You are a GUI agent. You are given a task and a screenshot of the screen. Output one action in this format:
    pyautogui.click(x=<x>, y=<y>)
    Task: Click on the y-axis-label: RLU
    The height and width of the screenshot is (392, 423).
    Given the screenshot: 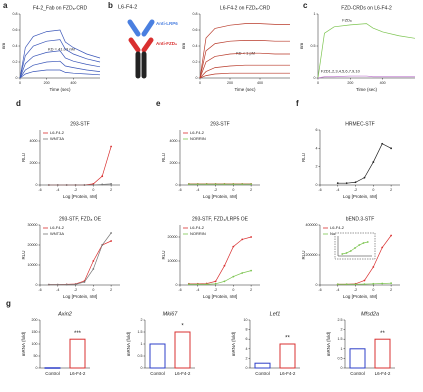 What is the action you would take?
    pyautogui.click(x=23, y=157)
    